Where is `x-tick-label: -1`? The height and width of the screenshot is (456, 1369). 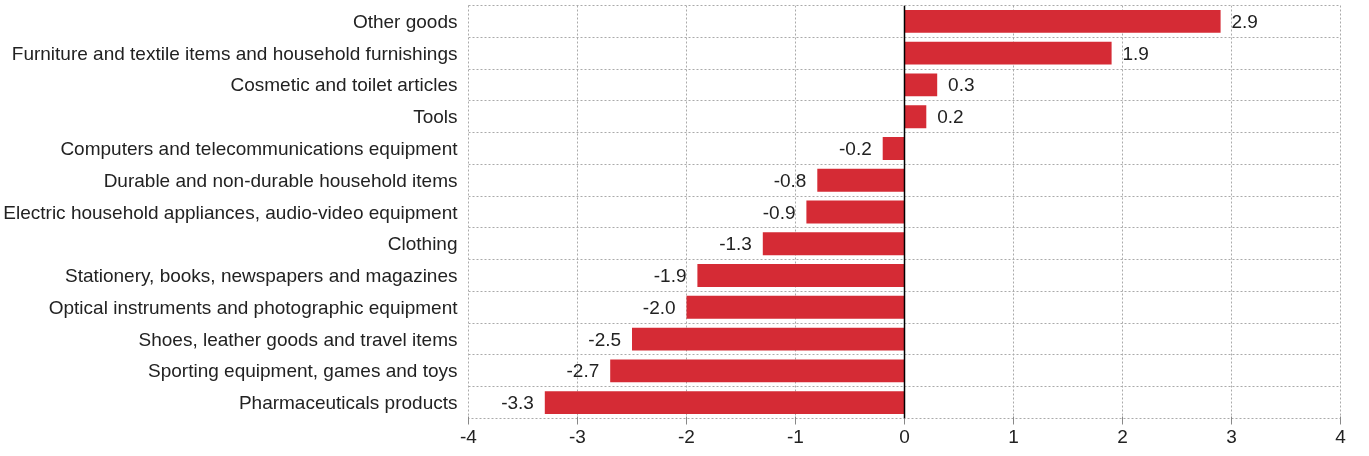
x-tick-label: -1 is located at coordinates (795, 436).